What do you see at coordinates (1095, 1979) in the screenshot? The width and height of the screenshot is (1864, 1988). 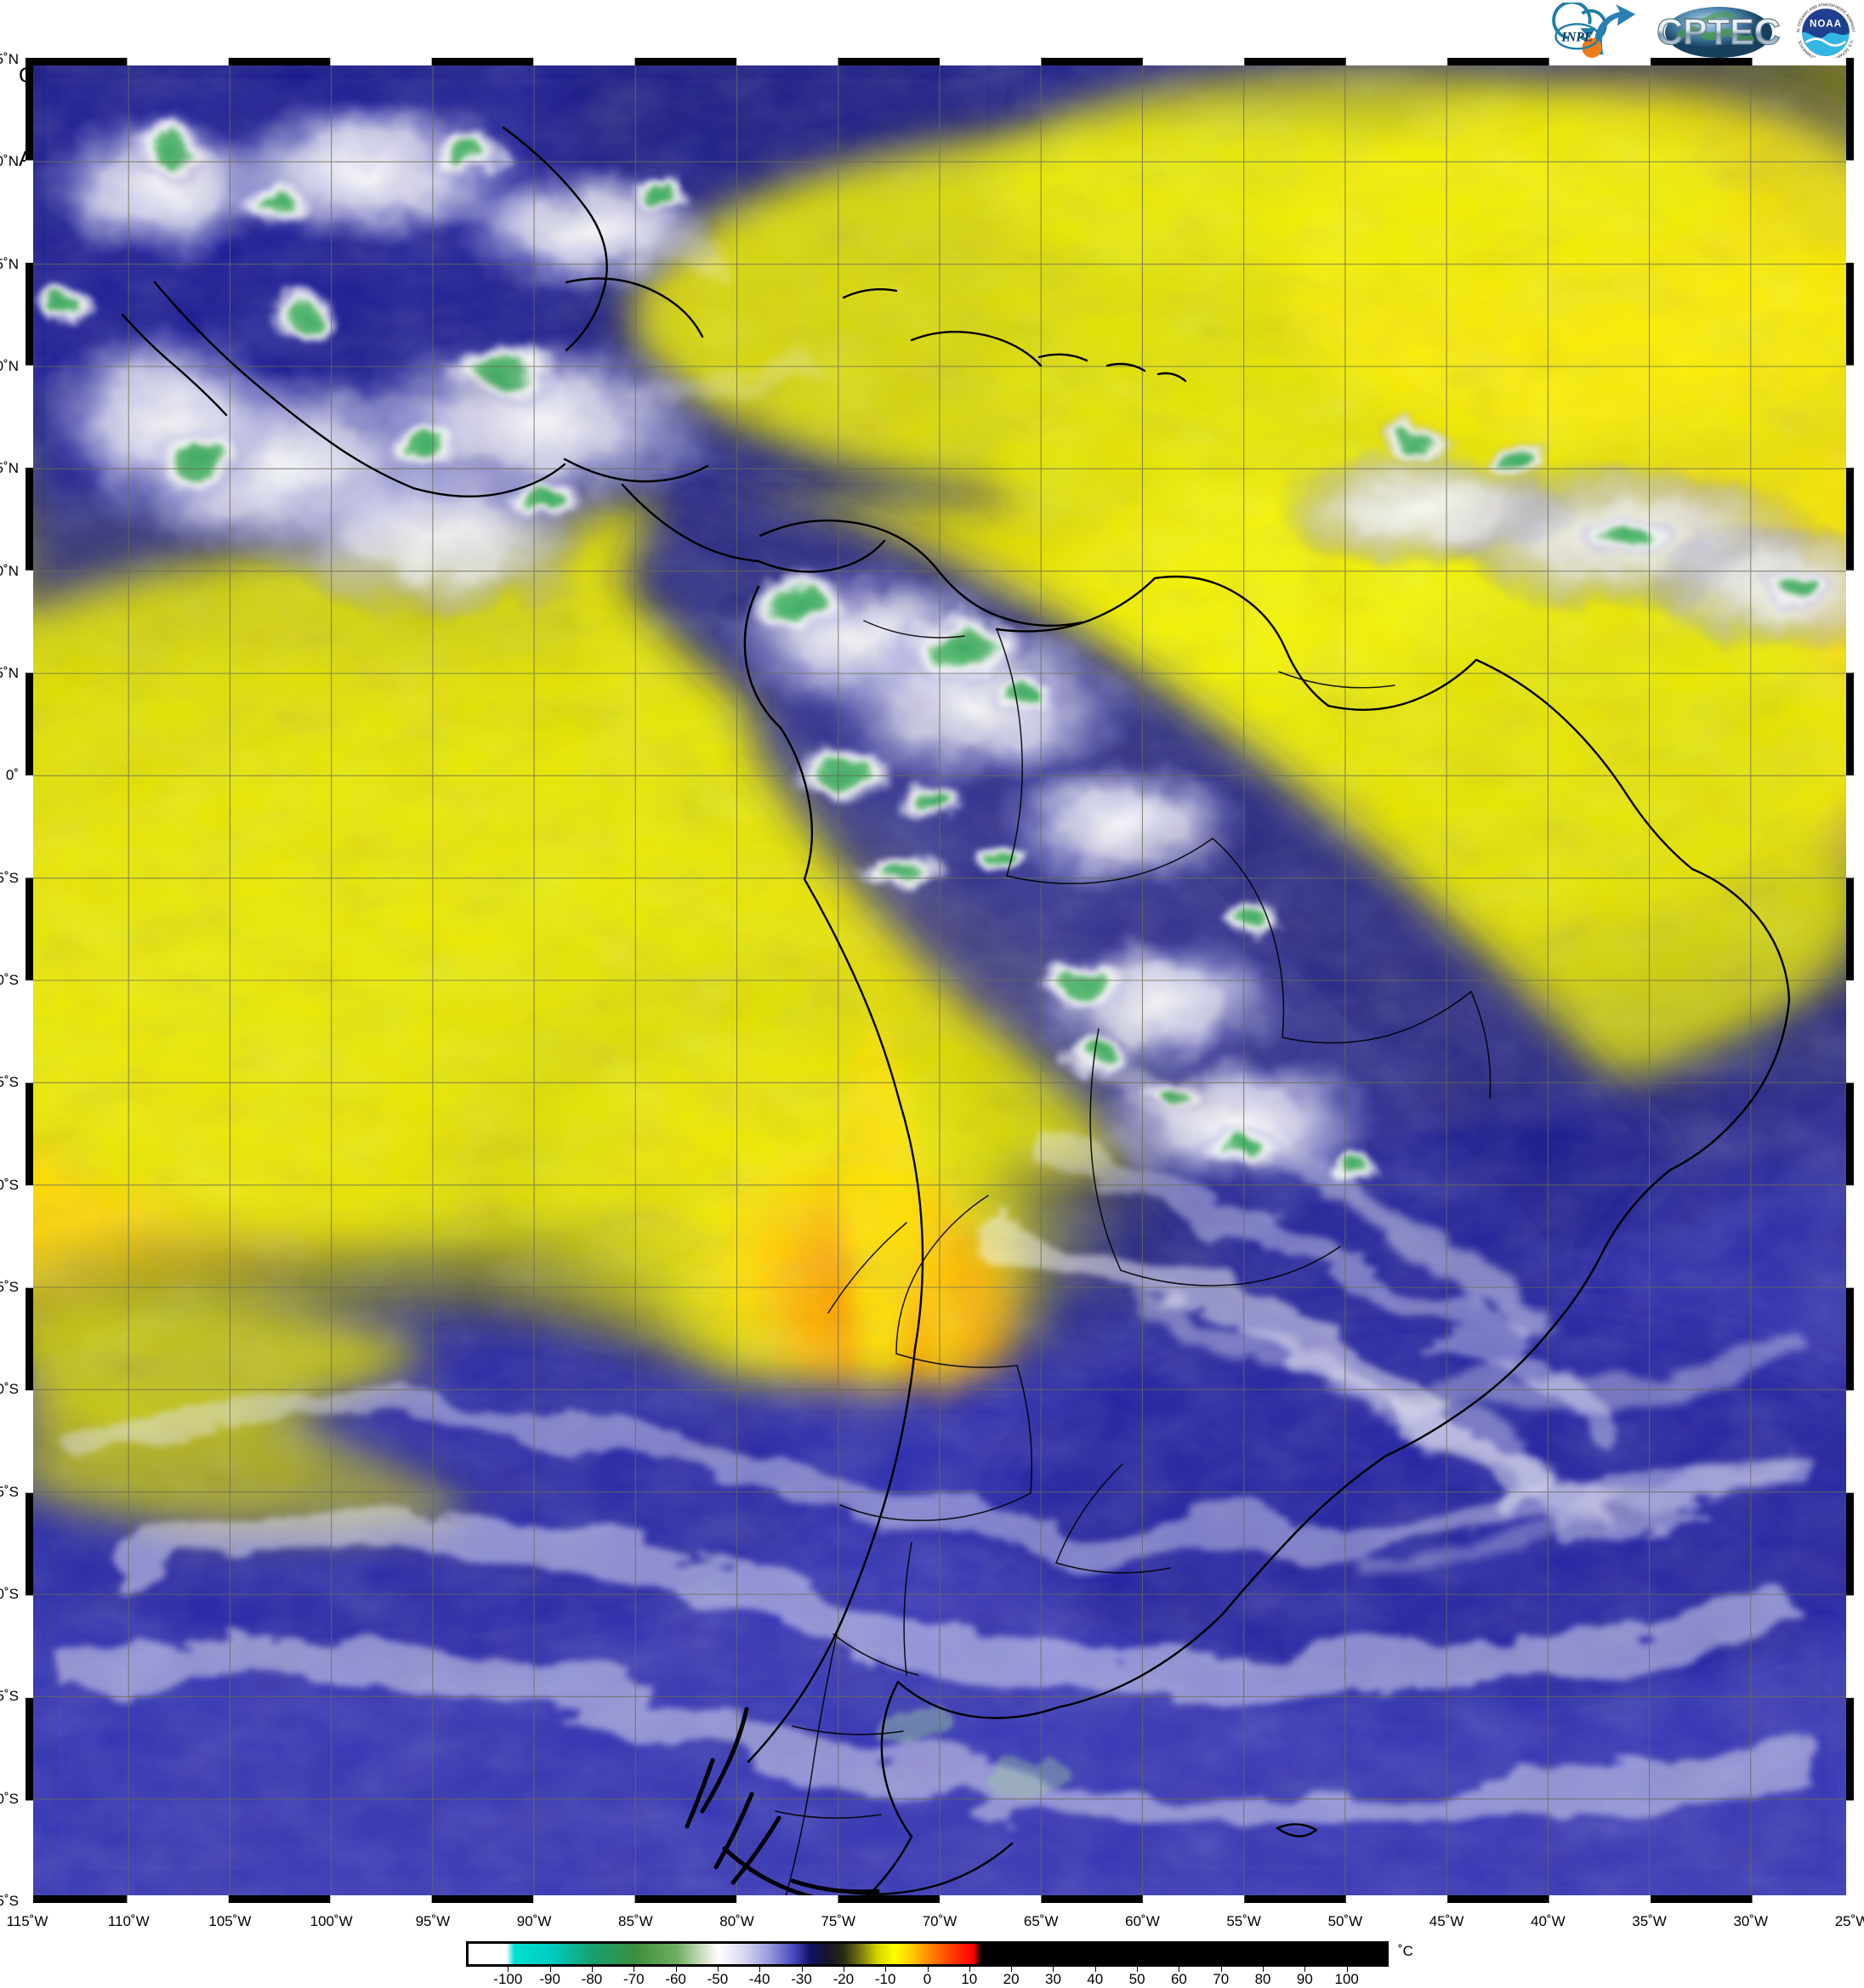 I see `colorbar-tick-label: 40` at bounding box center [1095, 1979].